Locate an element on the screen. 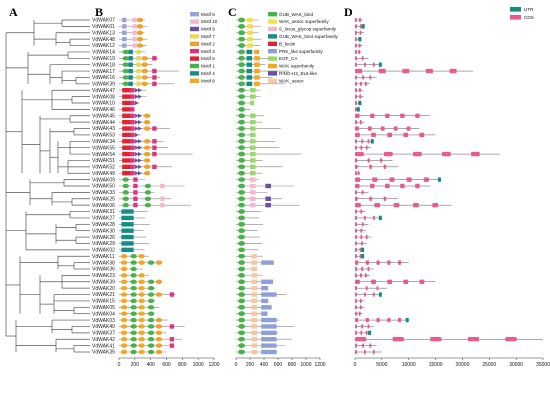  structure-legend-label: CDS is located at coordinates (529, 17).